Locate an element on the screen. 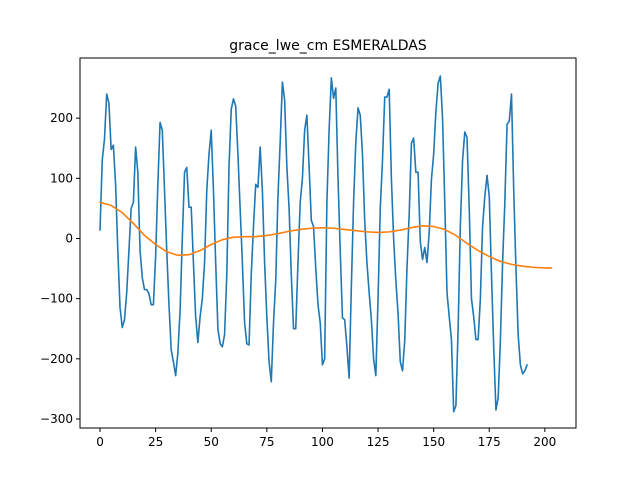 Image resolution: width=640 pixels, height=484 pixels. x-tick-label: 100 is located at coordinates (322, 442).